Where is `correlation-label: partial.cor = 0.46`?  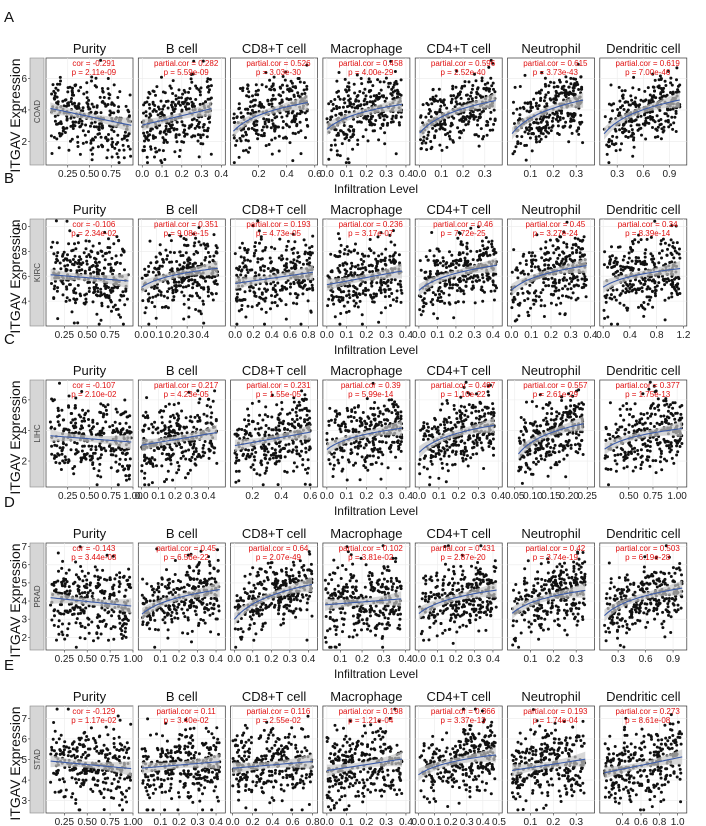
correlation-label: partial.cor = 0.46 is located at coordinates (463, 224).